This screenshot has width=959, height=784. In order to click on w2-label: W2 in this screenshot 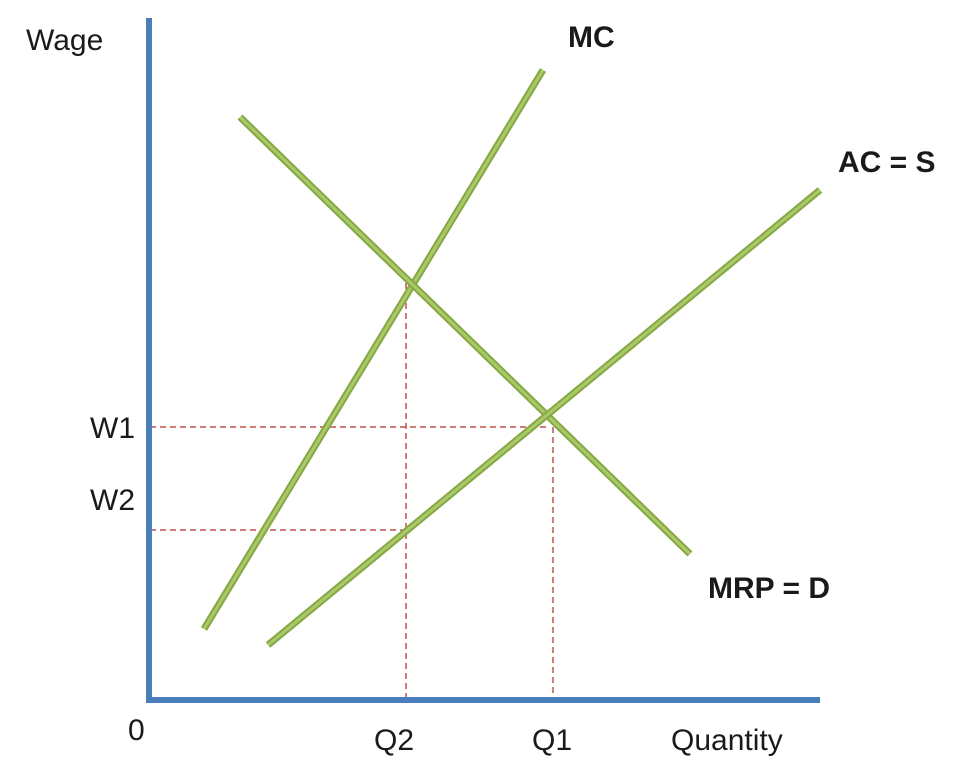, I will do `click(112, 500)`.